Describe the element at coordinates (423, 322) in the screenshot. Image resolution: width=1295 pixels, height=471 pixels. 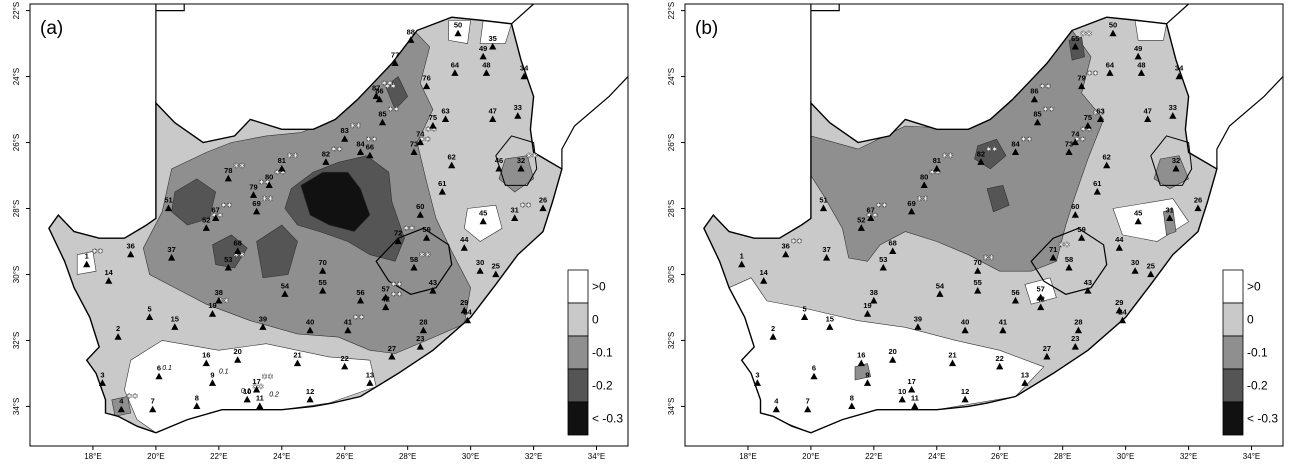
I see `station-label: 28` at that location.